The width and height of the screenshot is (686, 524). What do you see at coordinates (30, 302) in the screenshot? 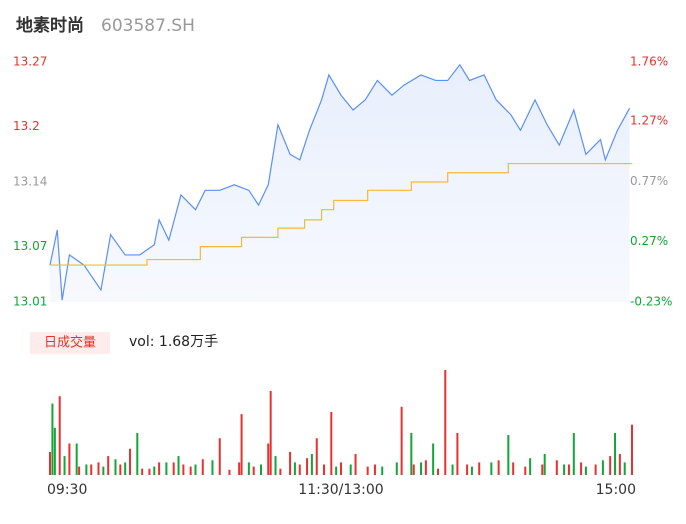
I see `y-tick-label: 13.01` at bounding box center [30, 302].